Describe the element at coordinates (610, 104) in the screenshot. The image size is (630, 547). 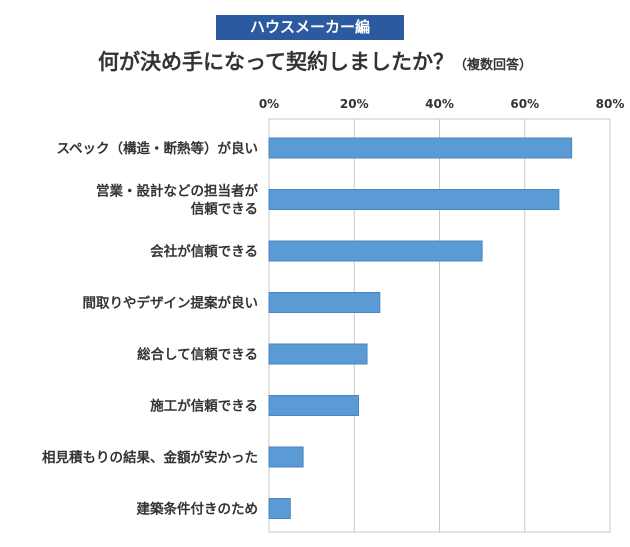
I see `x-tick-label: 80%` at that location.